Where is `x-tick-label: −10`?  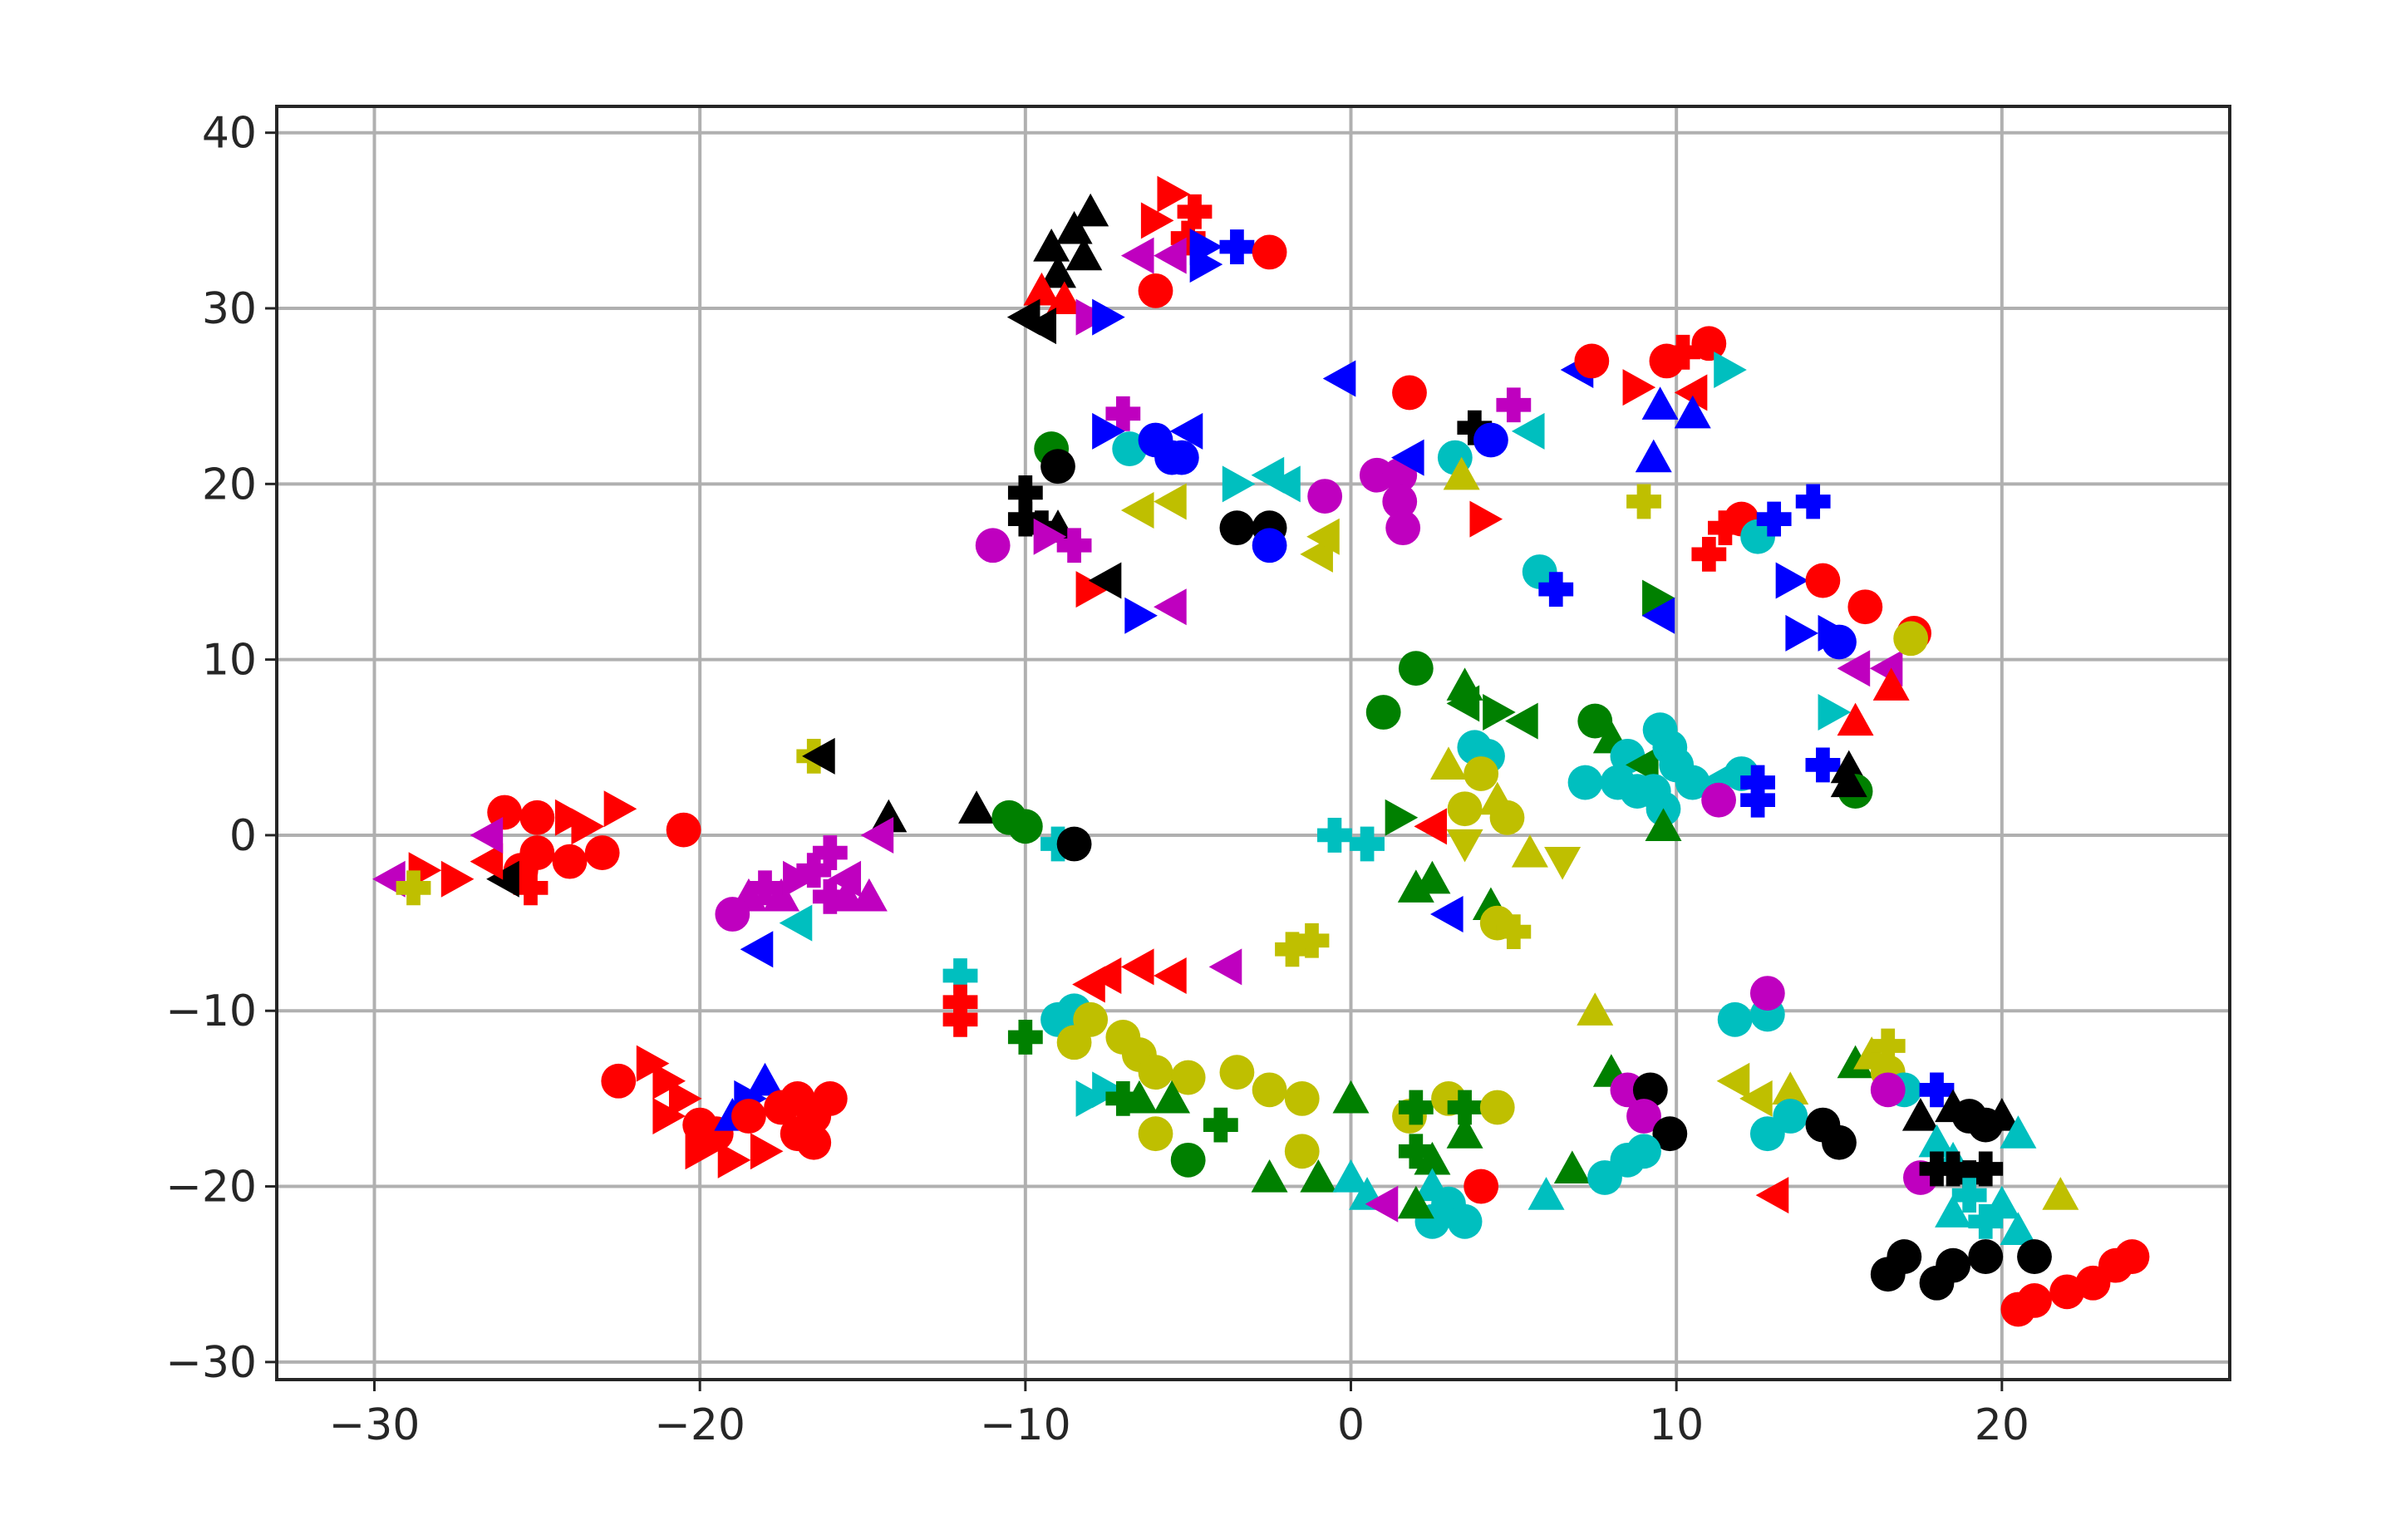
x-tick-label: −10 is located at coordinates (1025, 1425).